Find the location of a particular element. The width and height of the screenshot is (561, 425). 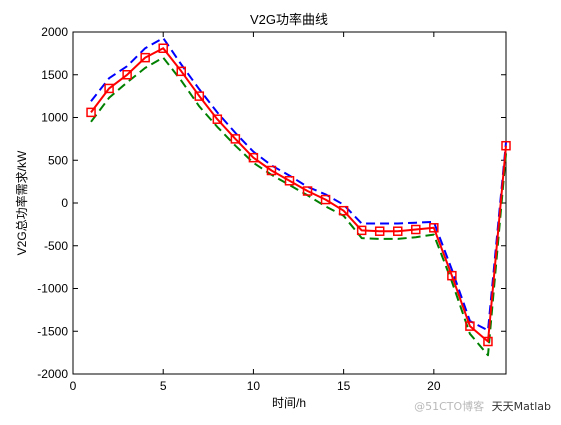

watermark-brand: 天天Matlab is located at coordinates (521, 406).